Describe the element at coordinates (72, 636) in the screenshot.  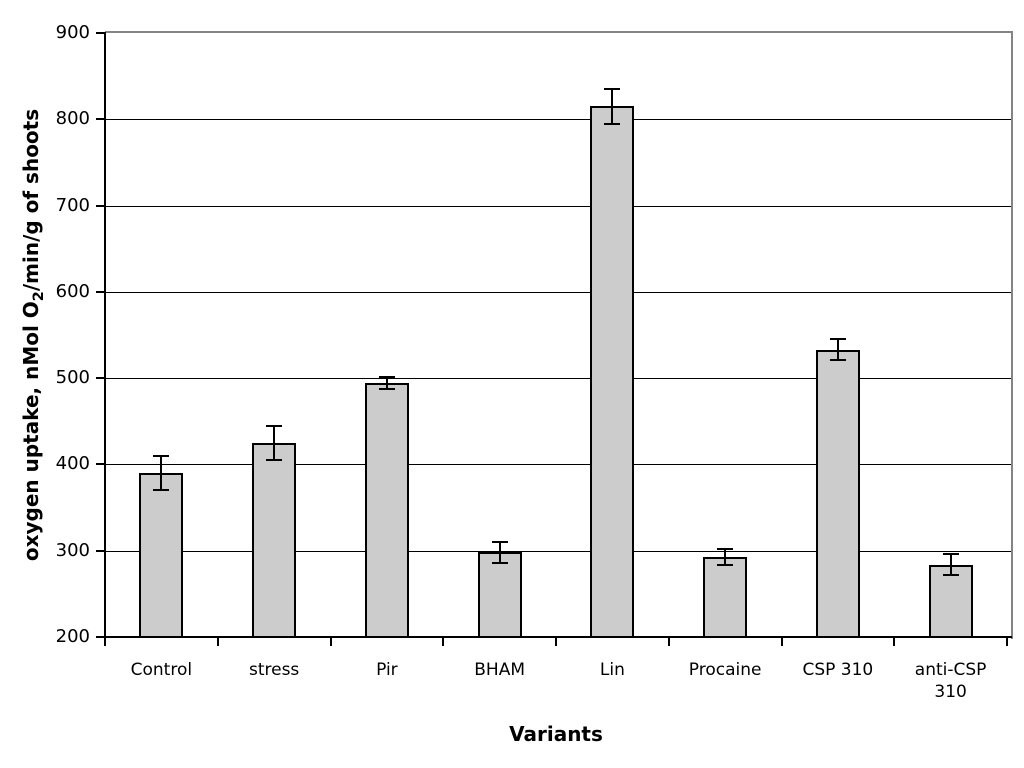
I see `y-tick-label: 200` at that location.